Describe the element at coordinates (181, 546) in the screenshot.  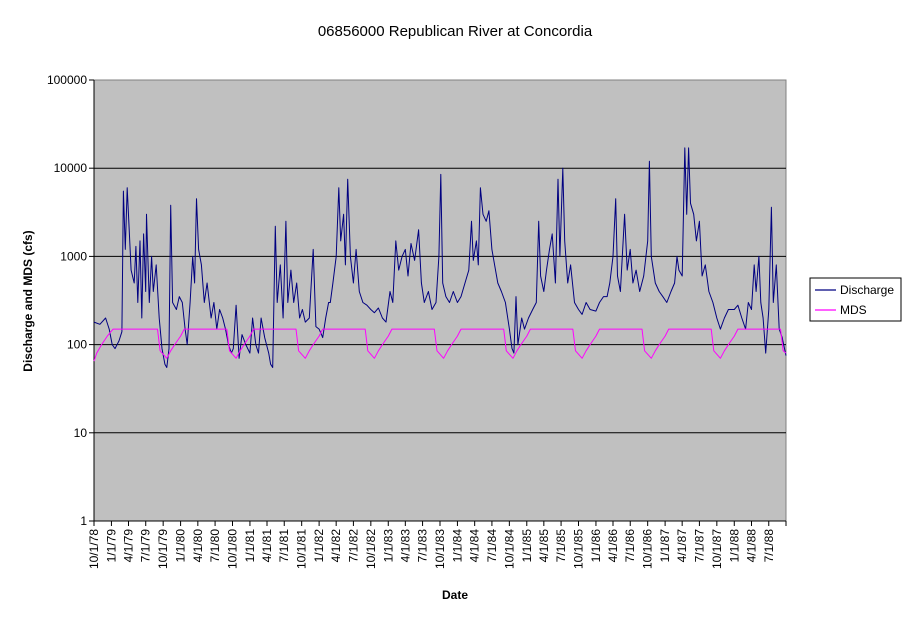
I see `x-tick-label: 1/1/80` at that location.